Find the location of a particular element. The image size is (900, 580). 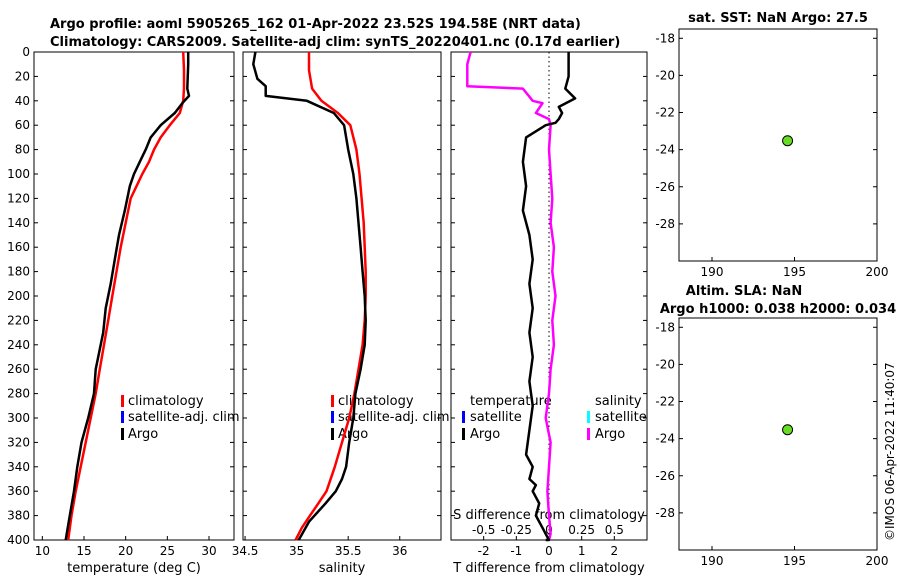

legend-label-argo: Argo is located at coordinates (143, 434).